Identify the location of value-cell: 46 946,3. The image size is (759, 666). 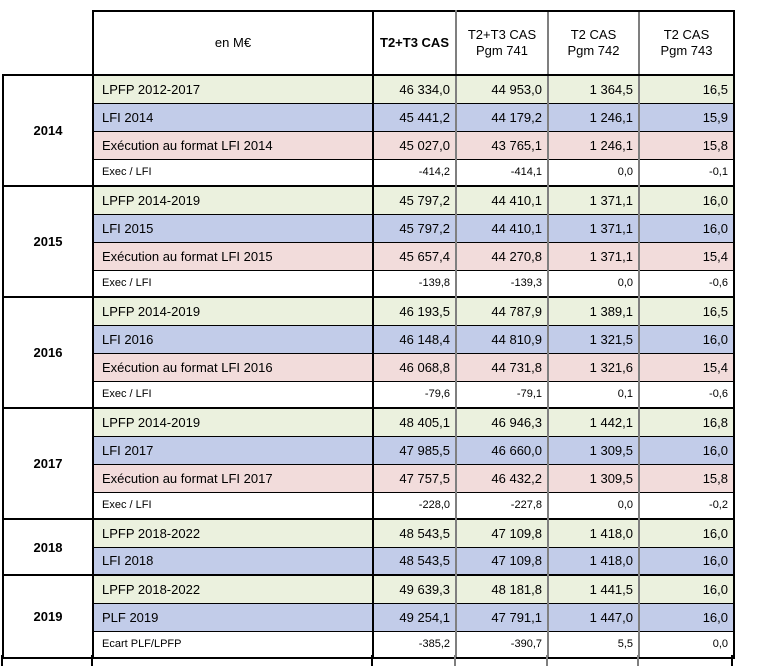
(501, 421).